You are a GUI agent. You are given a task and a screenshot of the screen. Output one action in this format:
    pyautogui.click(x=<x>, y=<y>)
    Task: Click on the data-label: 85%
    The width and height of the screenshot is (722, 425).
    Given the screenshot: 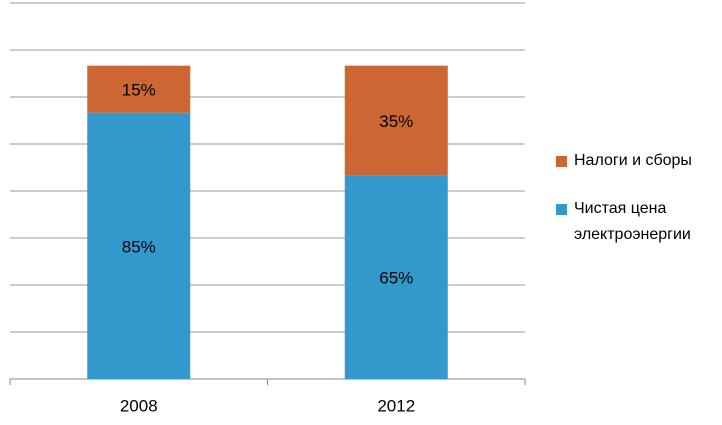 What is the action you would take?
    pyautogui.click(x=139, y=246)
    